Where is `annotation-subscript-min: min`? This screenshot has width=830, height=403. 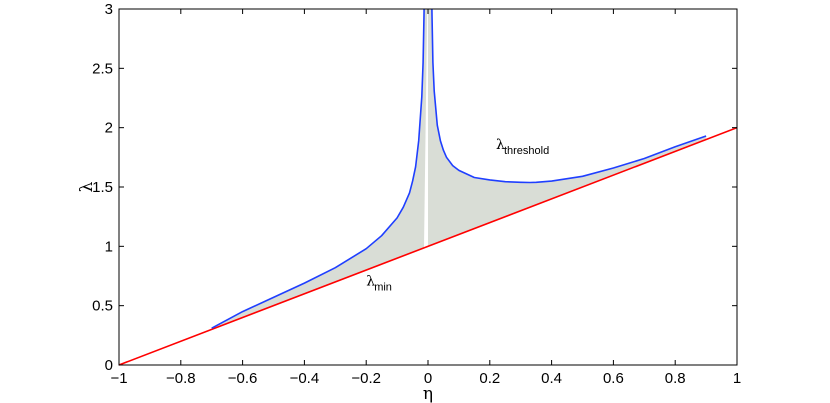
annotation-subscript-min: min is located at coordinates (383, 287).